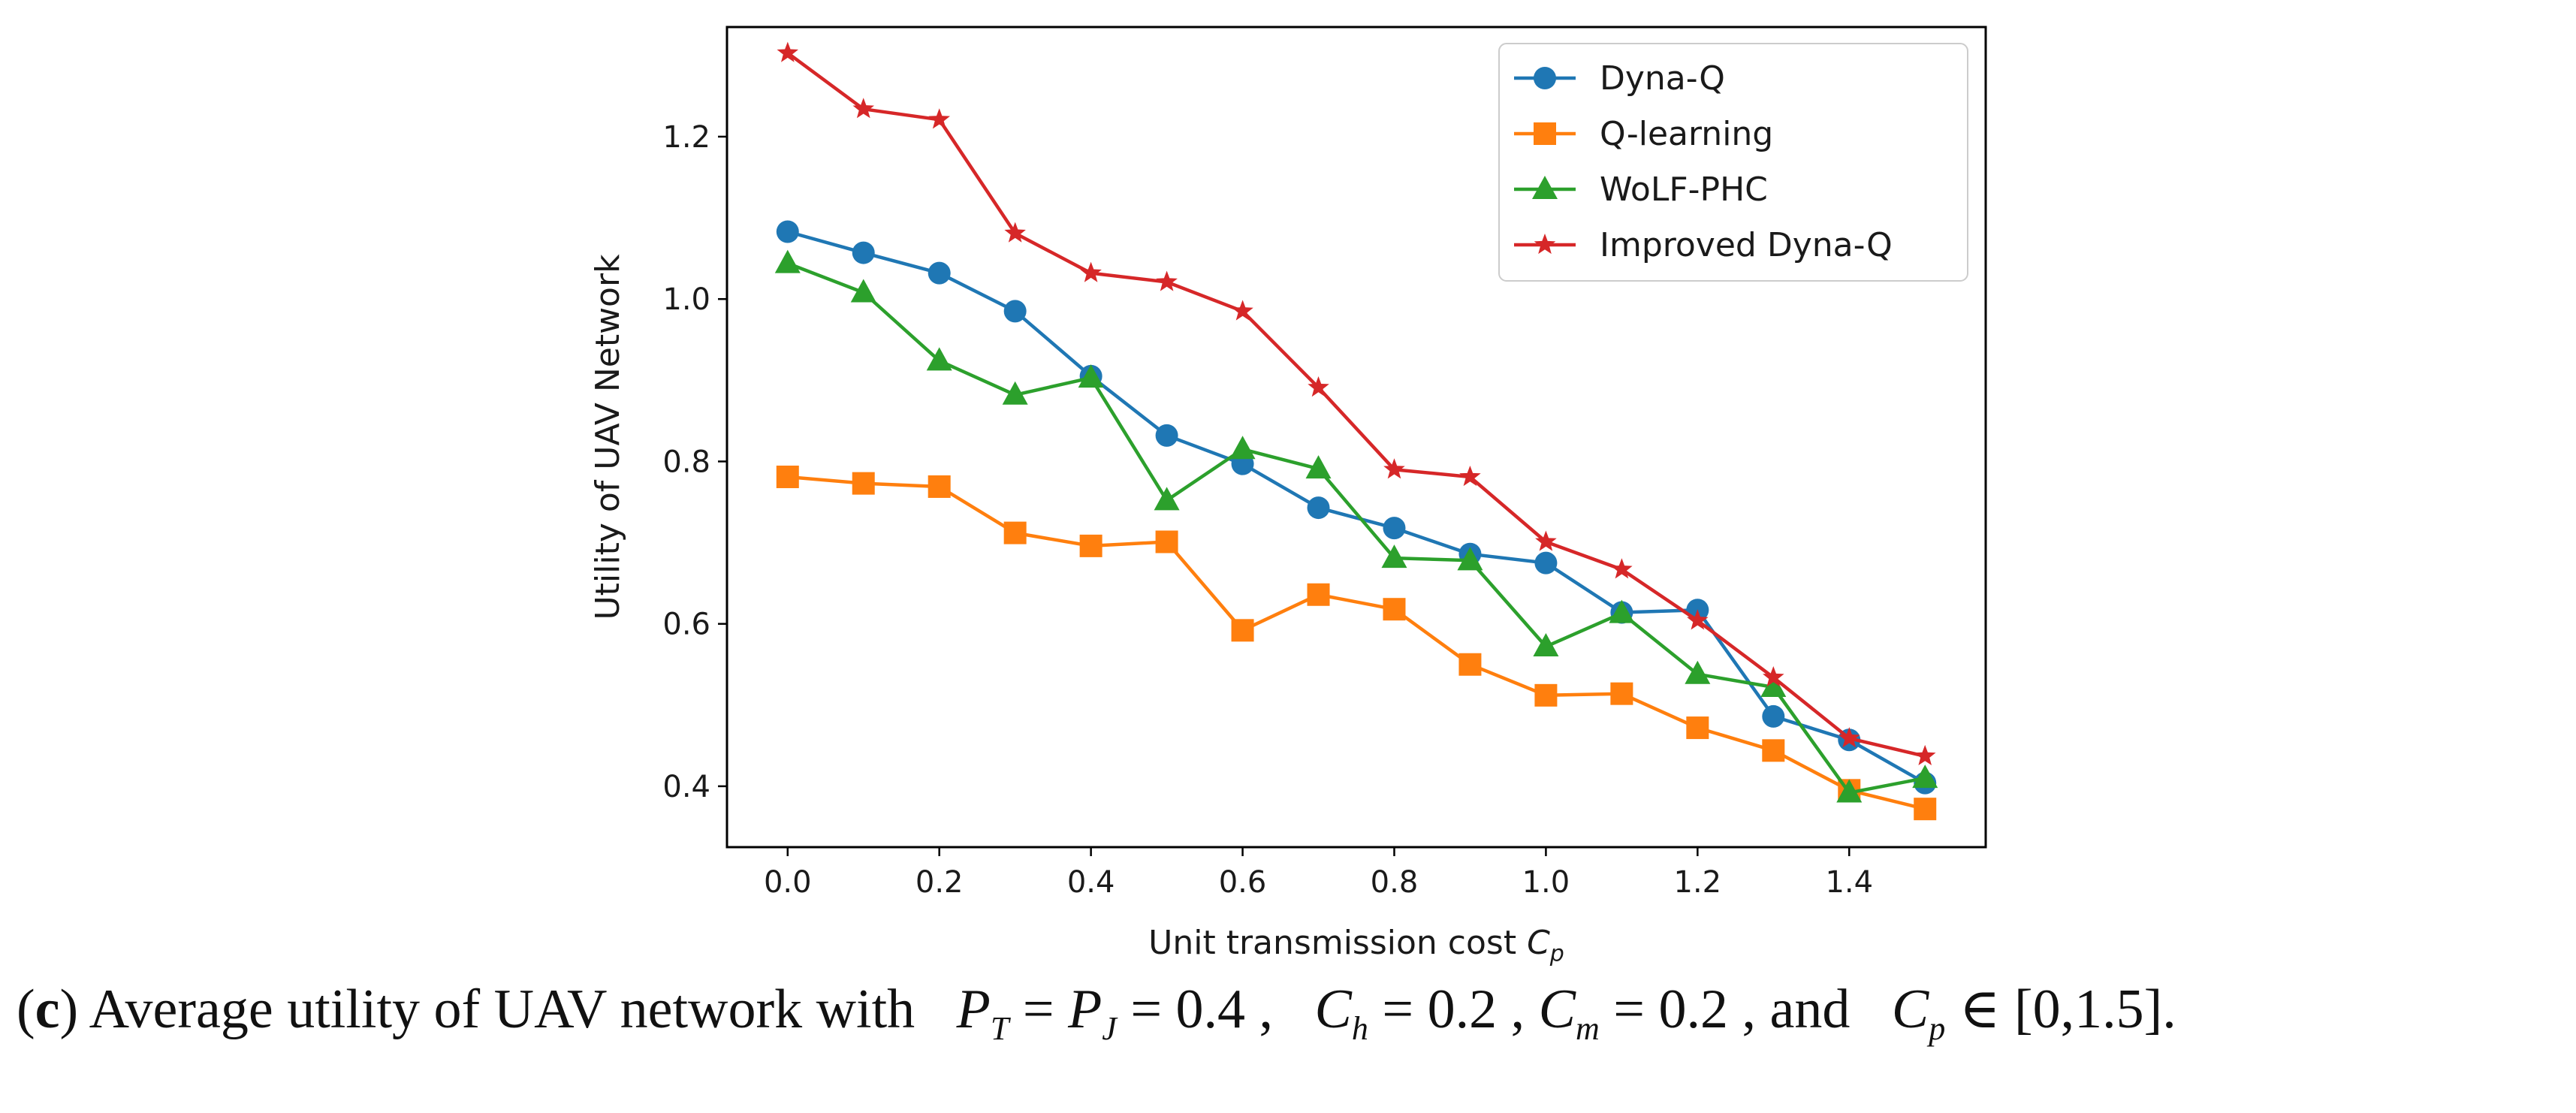 The width and height of the screenshot is (2576, 1113). Describe the element at coordinates (788, 882) in the screenshot. I see `x-tick-label: 0.0` at that location.